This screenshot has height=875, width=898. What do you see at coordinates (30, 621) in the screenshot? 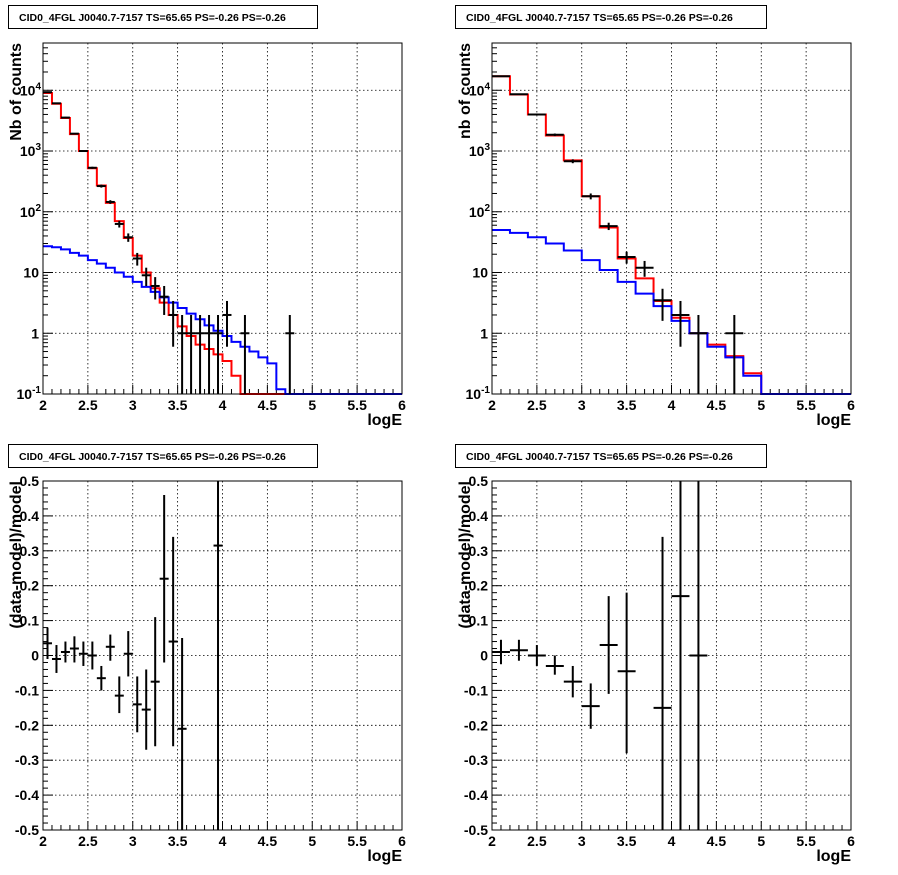
I see `y-tick-label: 0.1` at bounding box center [30, 621].